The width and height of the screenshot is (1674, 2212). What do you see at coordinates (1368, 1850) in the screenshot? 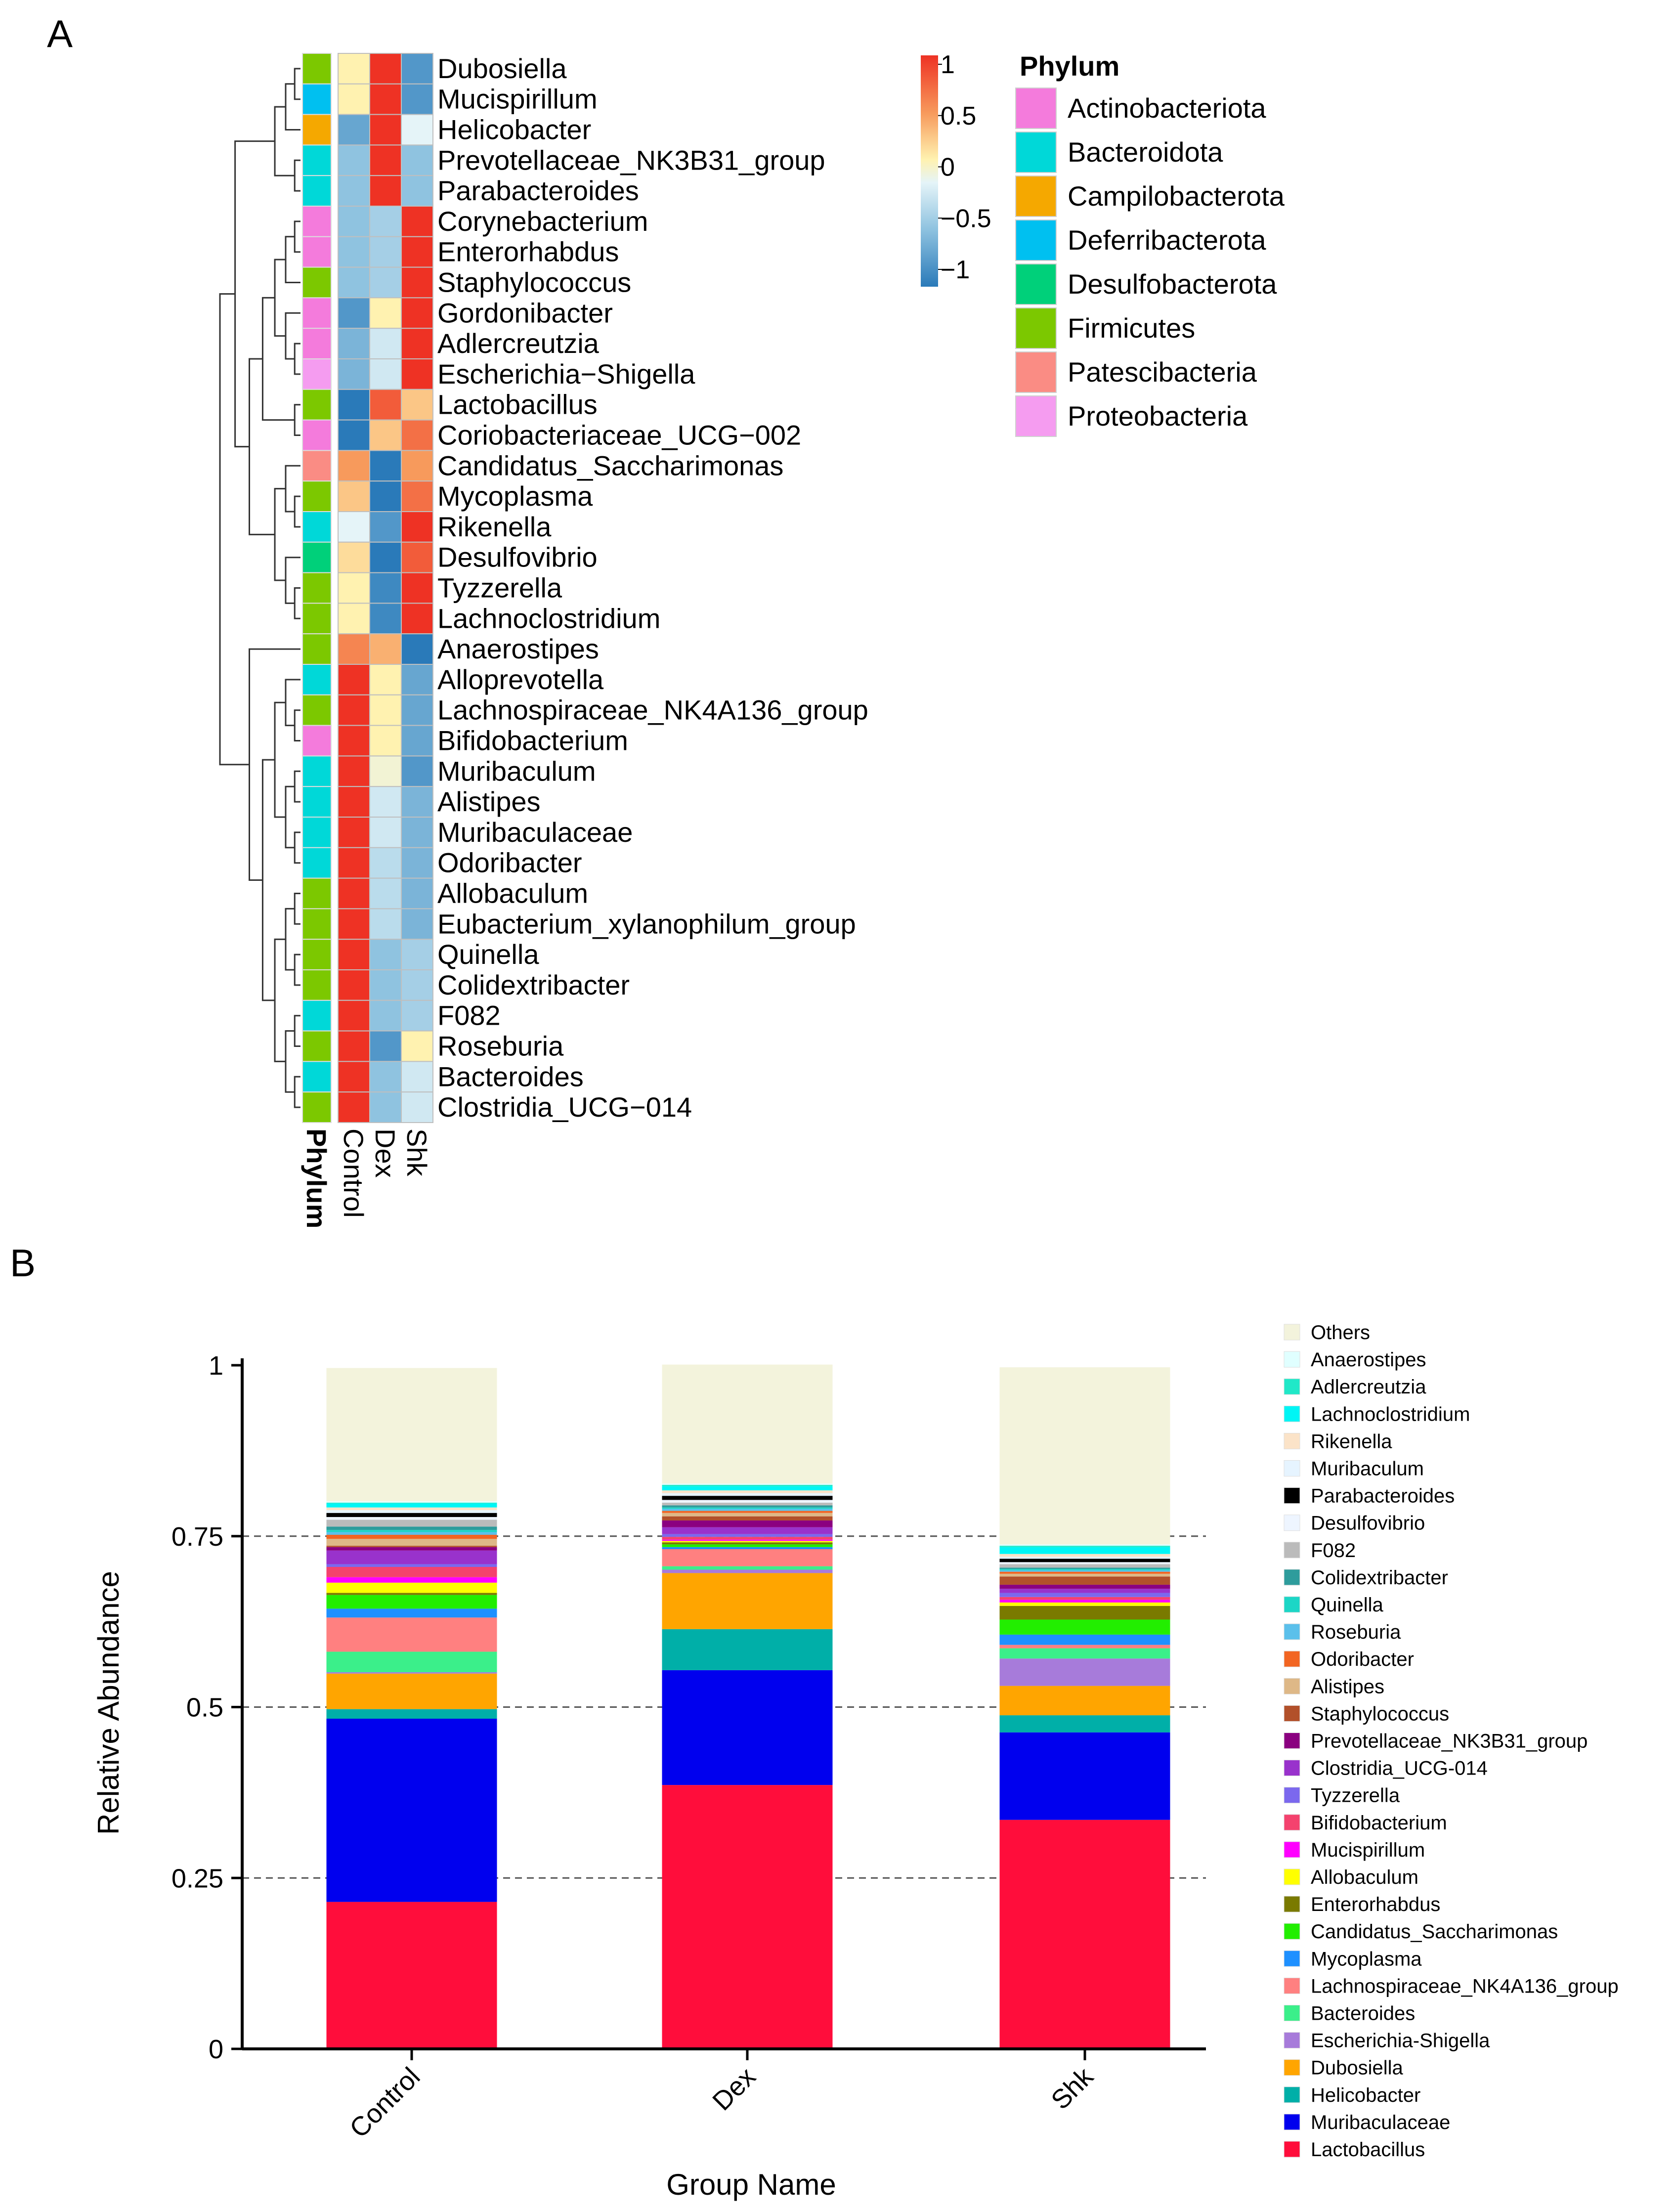
I see `bar-legend-label-mucispirillum: Mucispirillum` at bounding box center [1368, 1850].